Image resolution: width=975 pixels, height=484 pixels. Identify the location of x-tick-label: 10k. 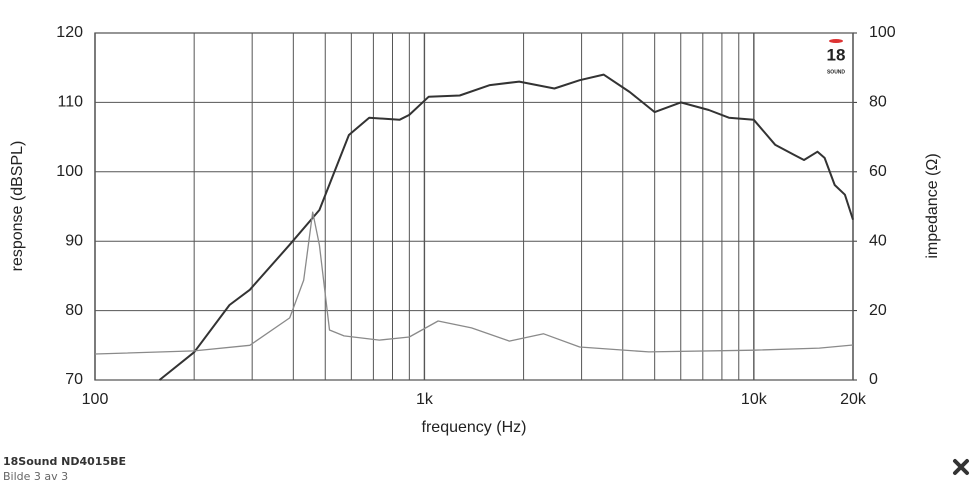
(754, 399).